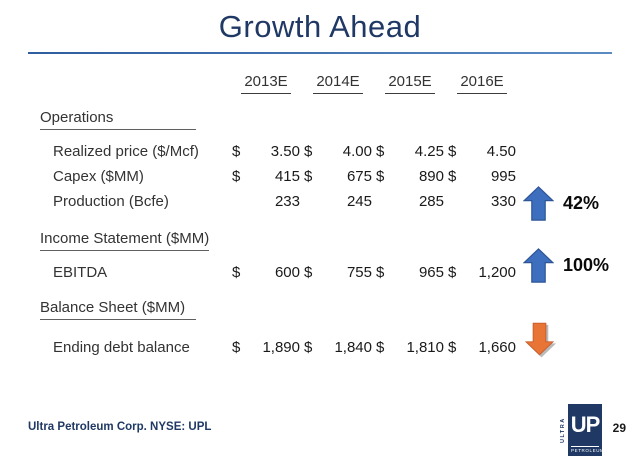 The height and width of the screenshot is (475, 640). What do you see at coordinates (359, 201) in the screenshot?
I see `cell-value: 245` at bounding box center [359, 201].